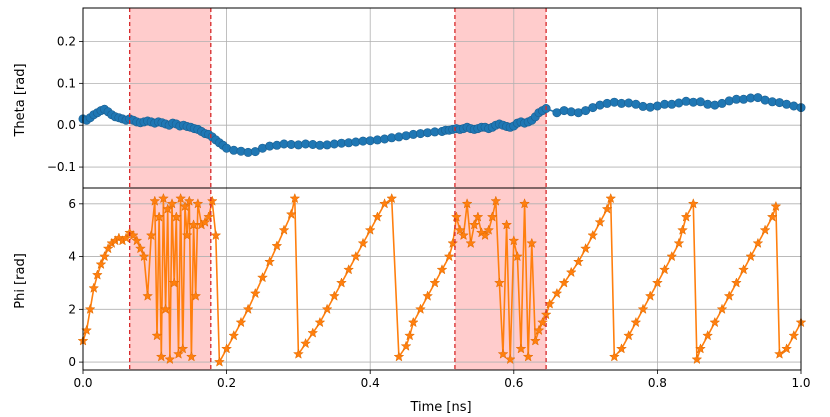  Describe the element at coordinates (72, 309) in the screenshot. I see `y-tick-label-1-2: 2` at that location.